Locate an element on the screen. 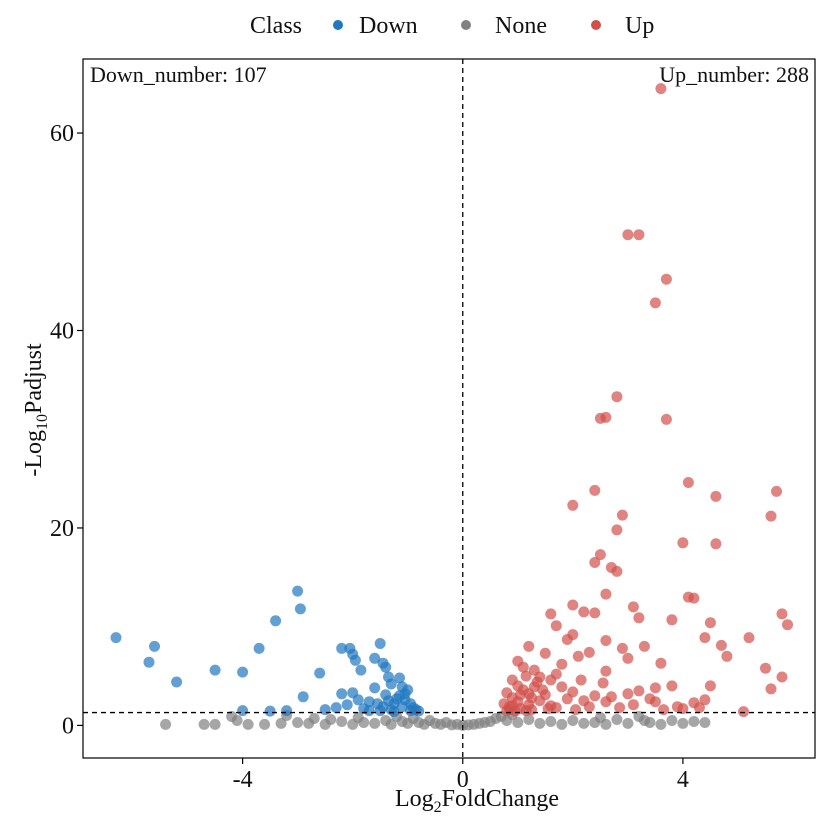 This screenshot has height=827, width=827. legend-title: Class is located at coordinates (276, 26).